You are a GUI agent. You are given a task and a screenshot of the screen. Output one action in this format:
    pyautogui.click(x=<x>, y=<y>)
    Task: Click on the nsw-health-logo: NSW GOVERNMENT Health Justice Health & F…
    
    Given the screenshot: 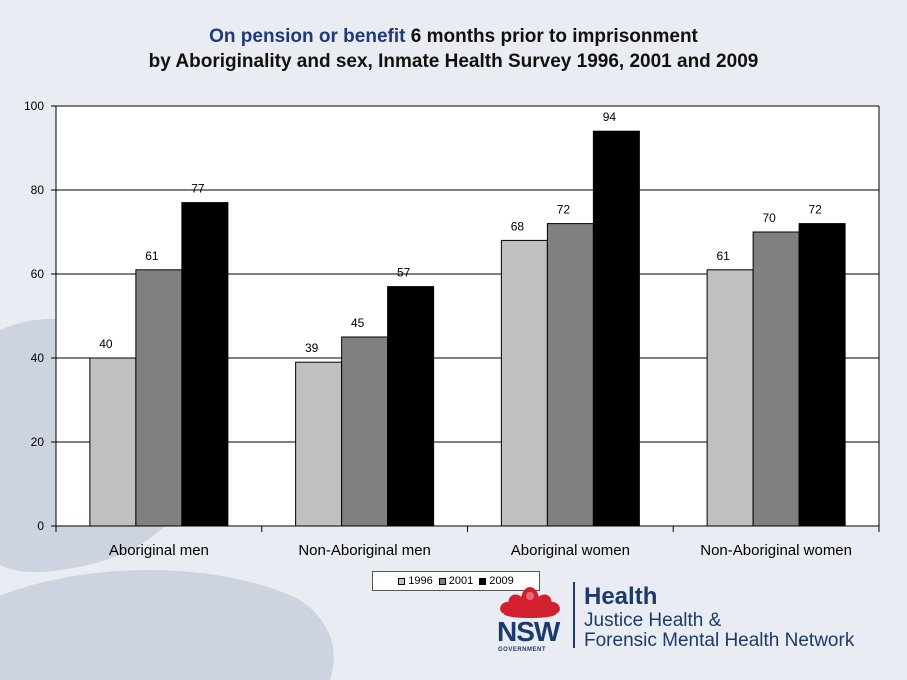 What is the action you would take?
    pyautogui.click(x=685, y=617)
    